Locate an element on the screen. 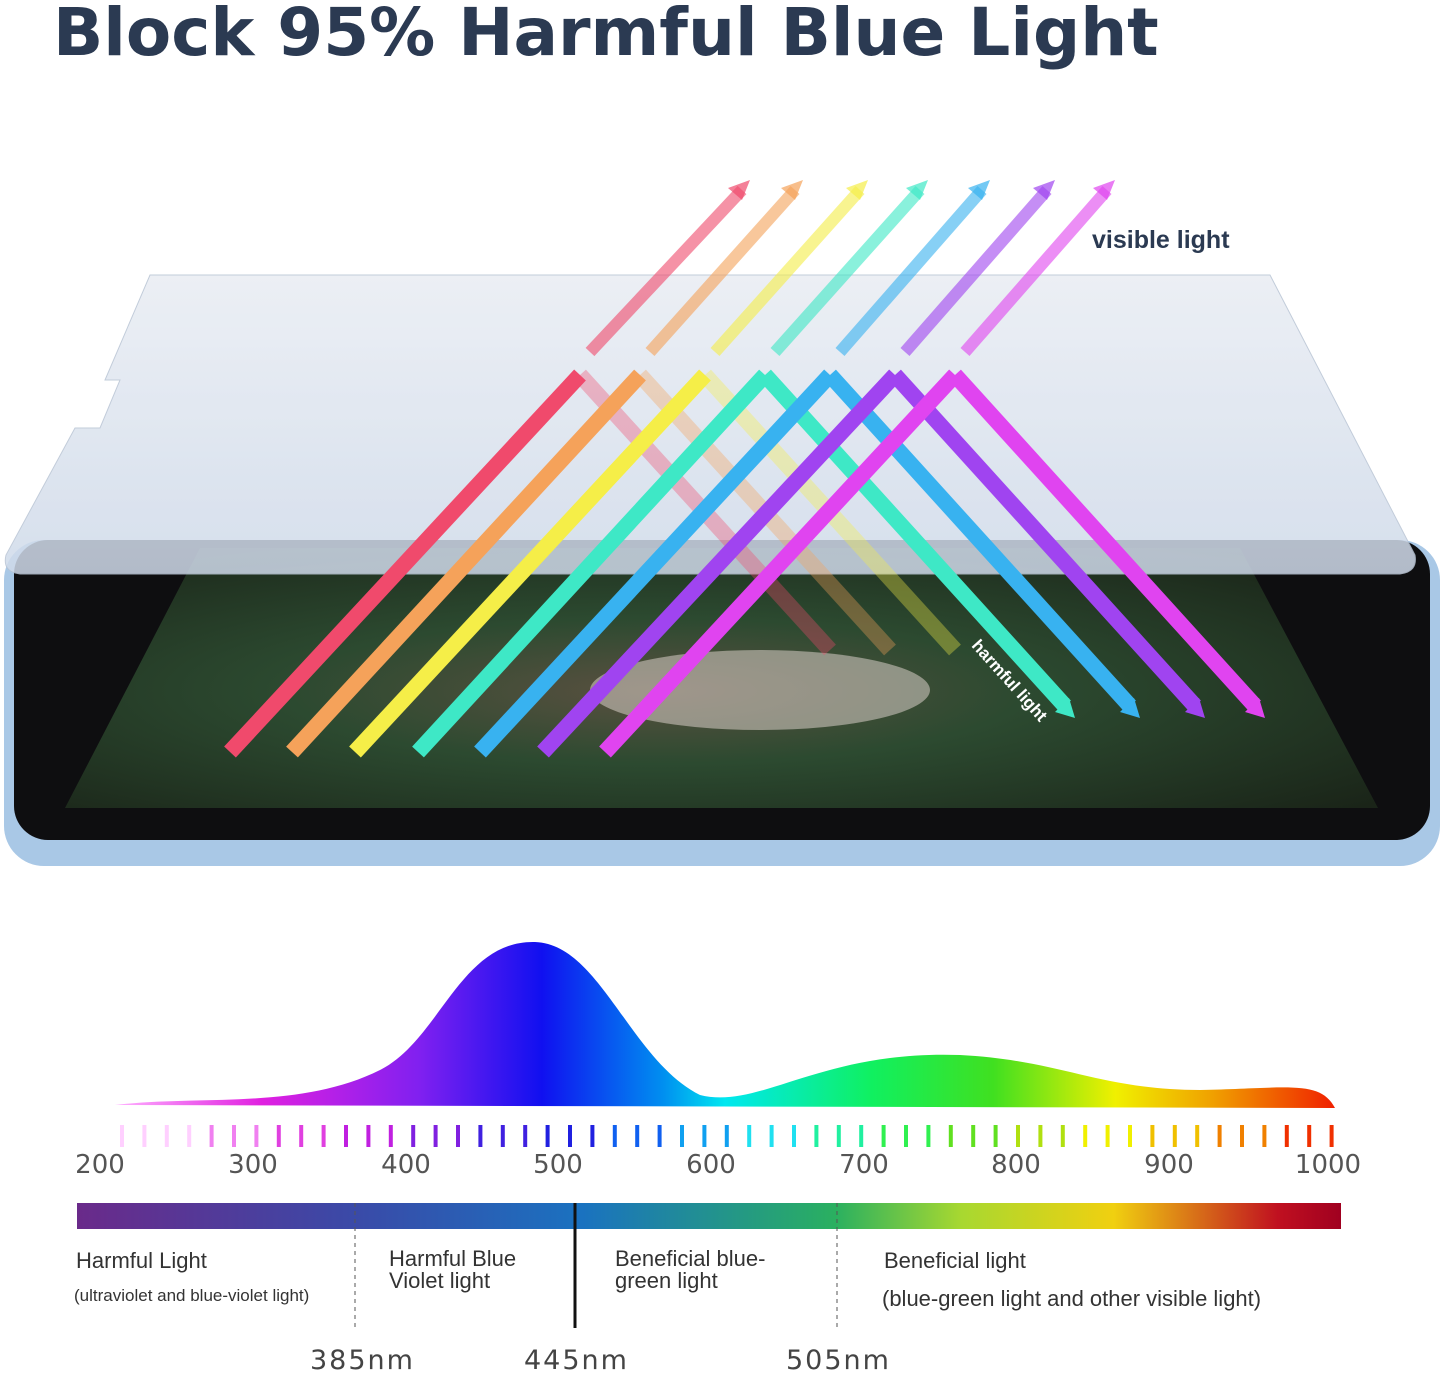 The width and height of the screenshot is (1445, 1379). tick-label: 1000 is located at coordinates (1328, 1165).